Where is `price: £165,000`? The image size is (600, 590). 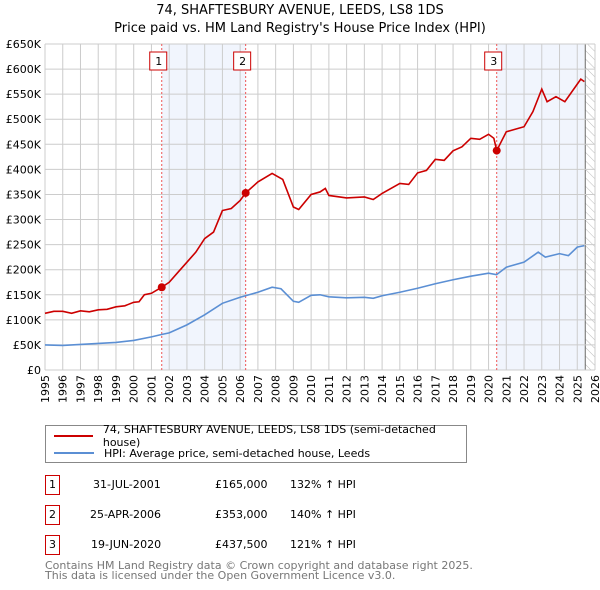
price: £165,000 is located at coordinates (241, 484).